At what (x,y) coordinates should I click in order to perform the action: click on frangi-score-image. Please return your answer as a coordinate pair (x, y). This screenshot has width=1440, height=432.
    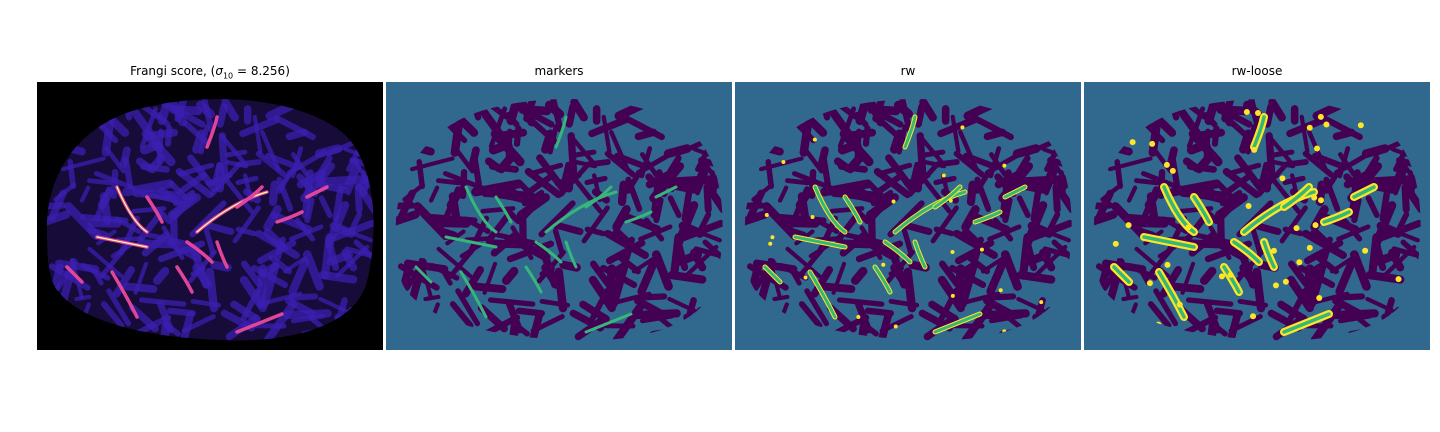
    Looking at the image, I should click on (210, 216).